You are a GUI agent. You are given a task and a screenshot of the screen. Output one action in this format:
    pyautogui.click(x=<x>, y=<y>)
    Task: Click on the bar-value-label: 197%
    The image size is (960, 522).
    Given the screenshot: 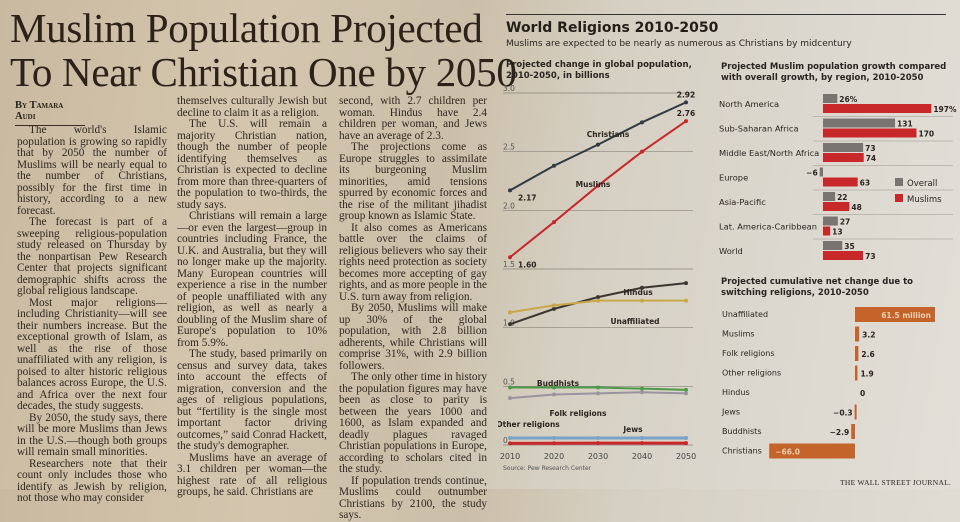 What is the action you would take?
    pyautogui.click(x=945, y=109)
    